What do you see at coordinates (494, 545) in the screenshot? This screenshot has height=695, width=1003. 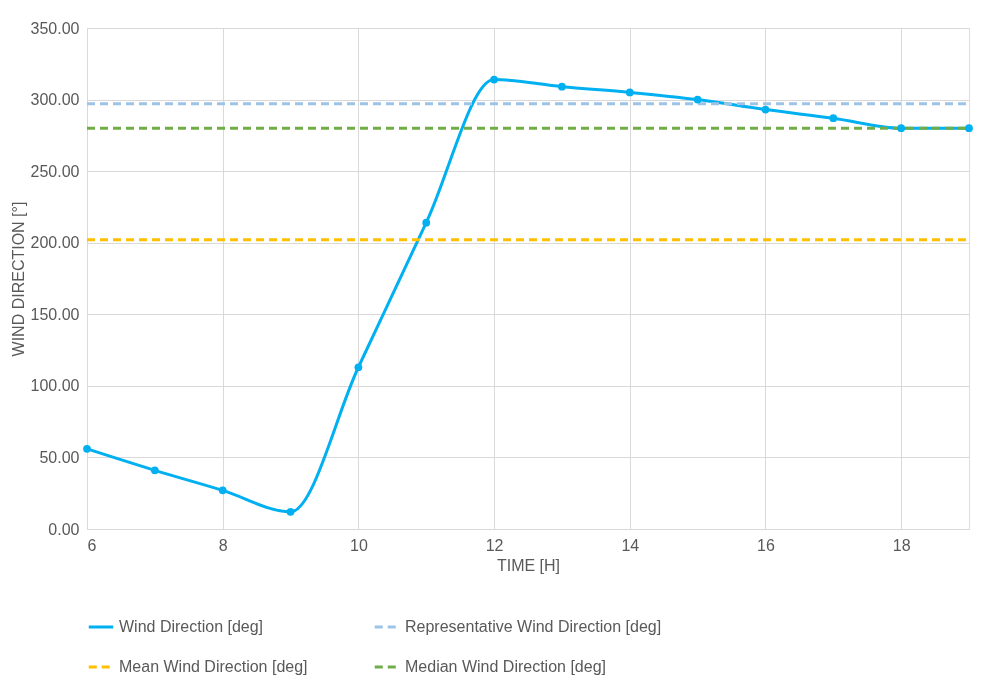 I see `x-tick-label: 12` at bounding box center [494, 545].